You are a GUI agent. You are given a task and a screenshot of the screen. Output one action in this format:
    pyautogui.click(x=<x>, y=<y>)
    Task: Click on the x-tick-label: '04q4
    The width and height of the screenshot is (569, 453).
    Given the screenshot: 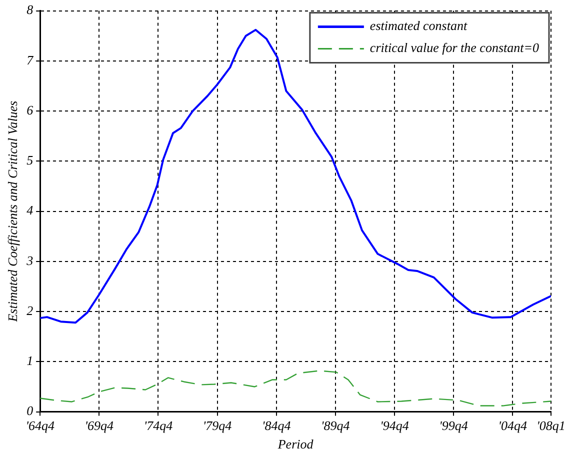 What is the action you would take?
    pyautogui.click(x=513, y=426)
    